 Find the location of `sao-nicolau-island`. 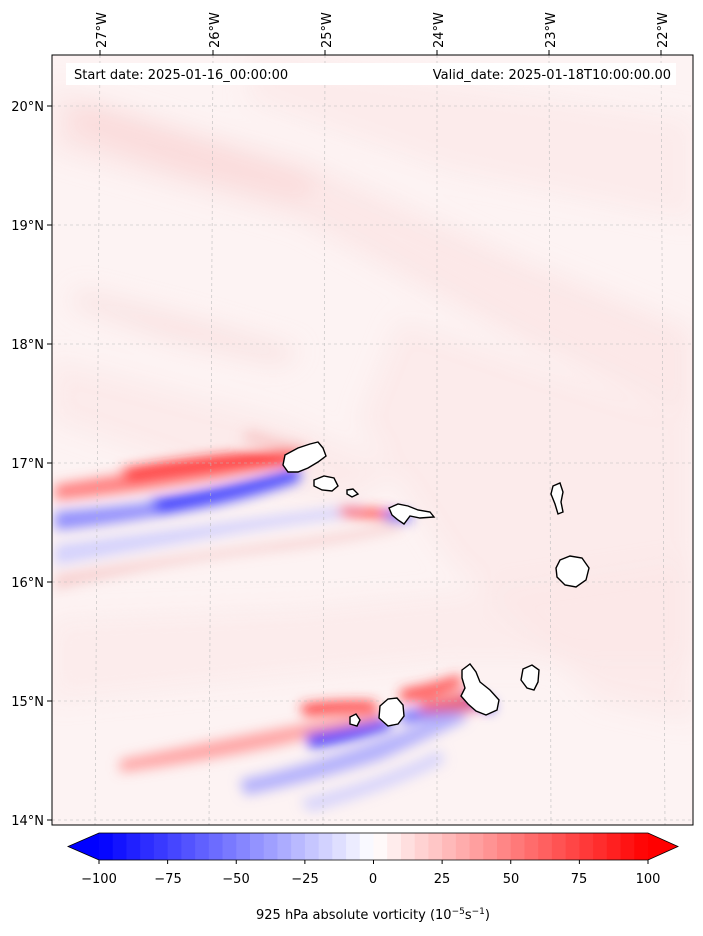

sao-nicolau-island is located at coordinates (412, 514).